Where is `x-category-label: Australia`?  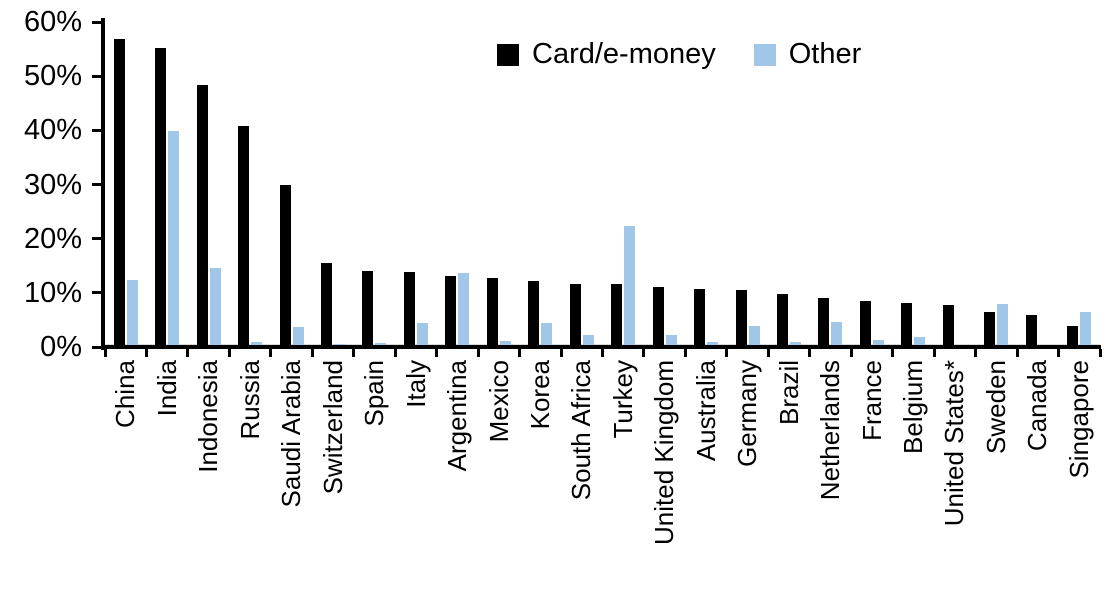
x-category-label: Australia is located at coordinates (705, 476).